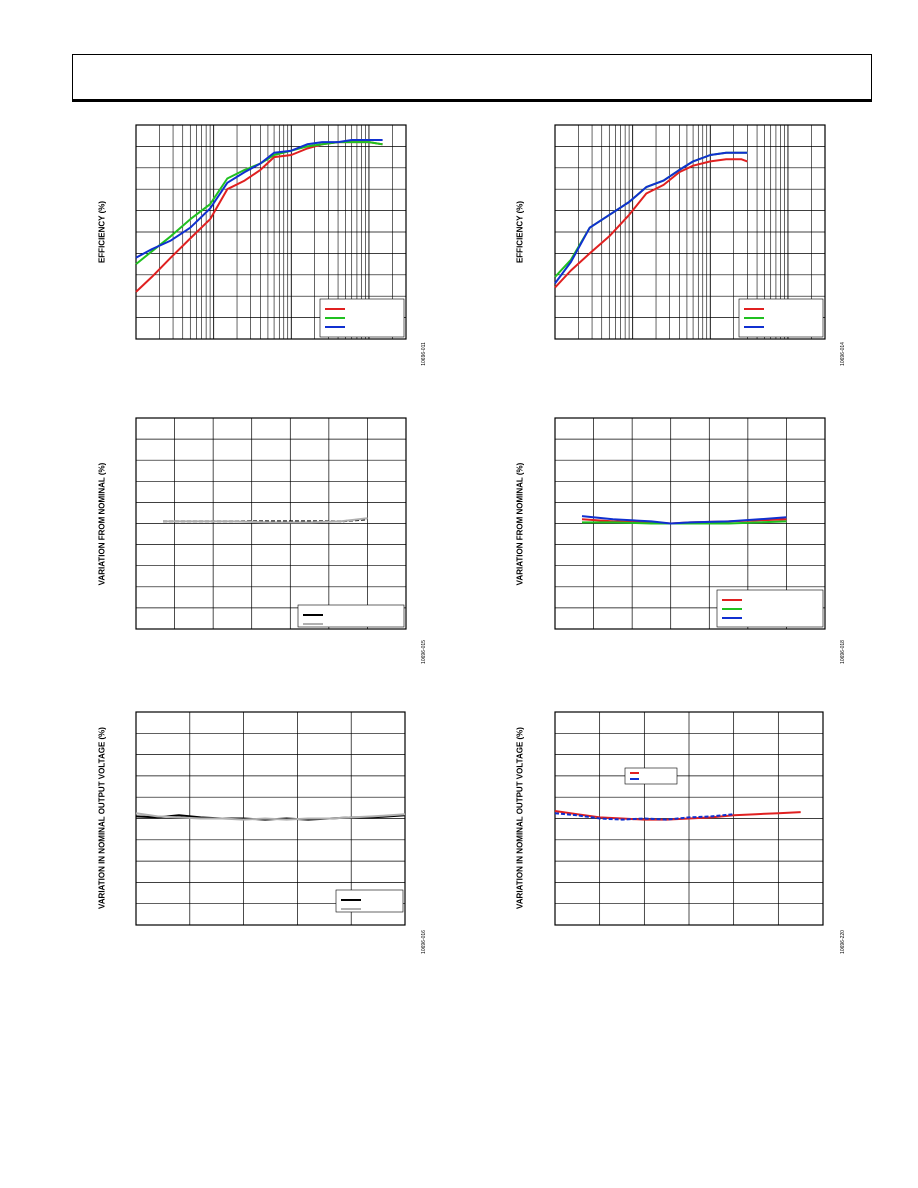  Describe the element at coordinates (472, 78) in the screenshot. I see `page-header-box` at that location.